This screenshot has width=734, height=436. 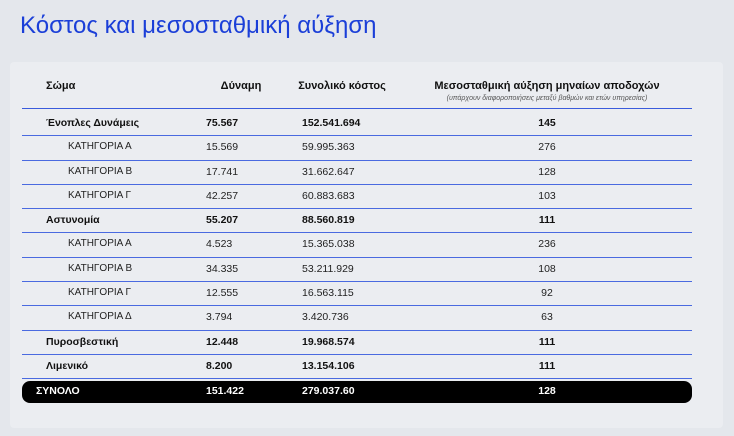 I want to click on row-label: ΣΥΝΟΛΟ, so click(x=58, y=391).